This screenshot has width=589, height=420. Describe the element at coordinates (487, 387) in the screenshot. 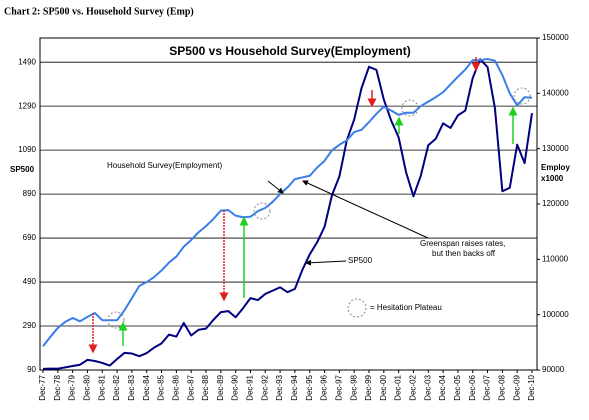

I see `x-tick-label: Dec-07` at that location.